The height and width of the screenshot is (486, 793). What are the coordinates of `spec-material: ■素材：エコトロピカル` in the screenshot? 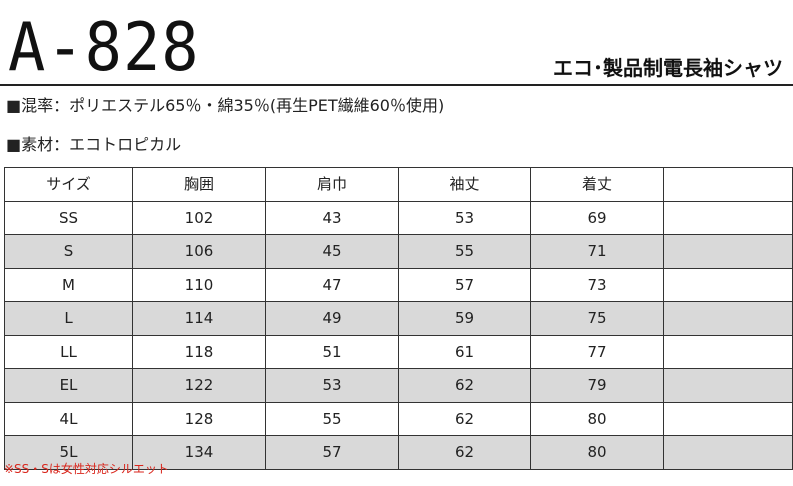 It's located at (94, 144).